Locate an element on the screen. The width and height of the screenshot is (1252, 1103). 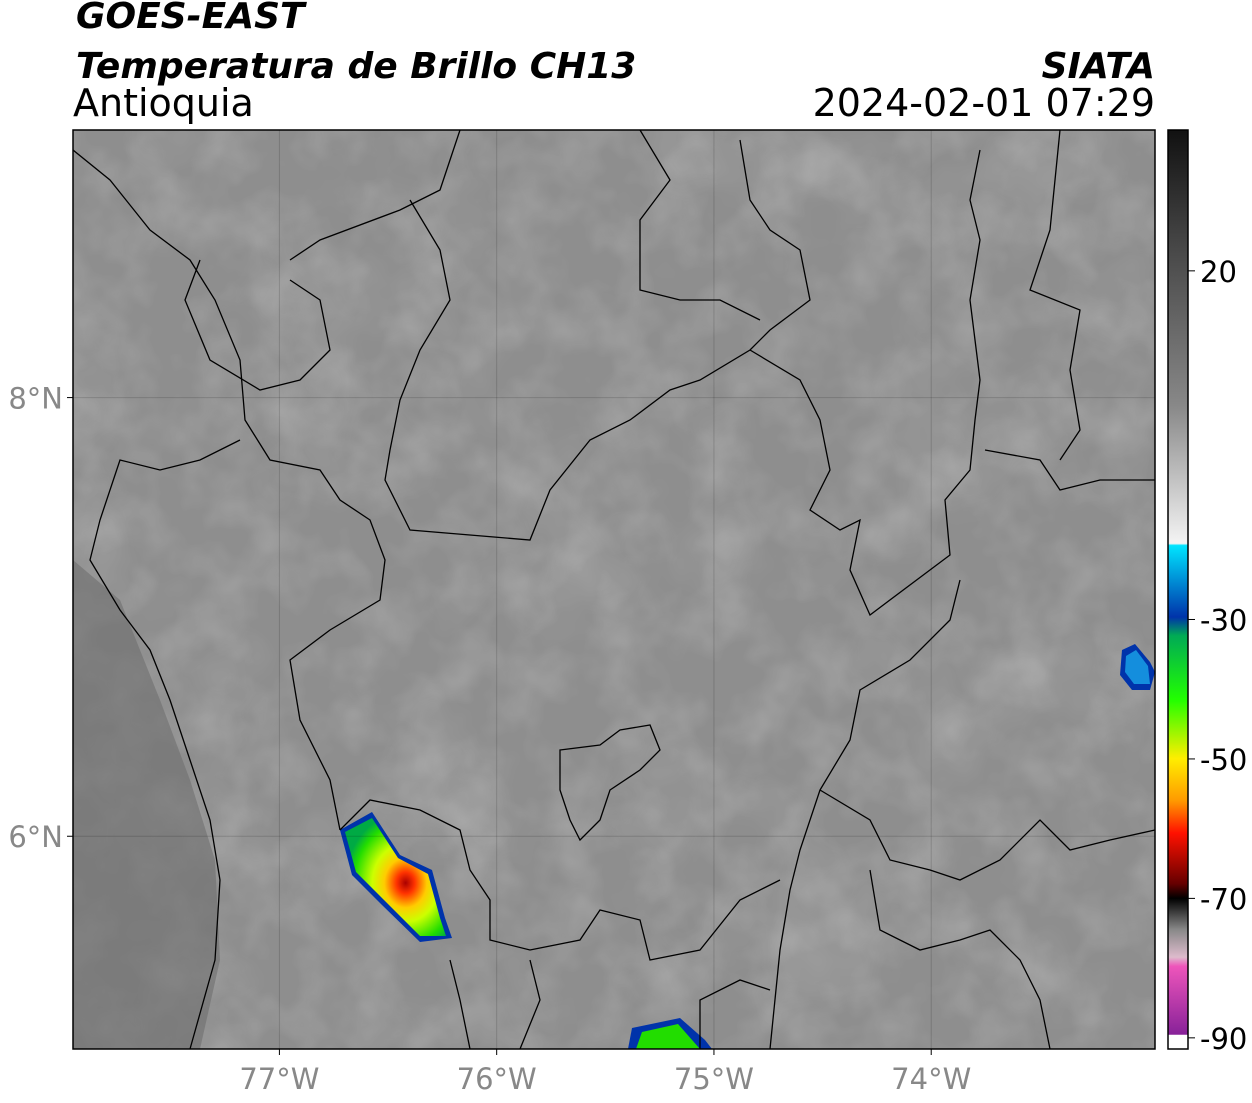
colorbar is located at coordinates (1178, 589).